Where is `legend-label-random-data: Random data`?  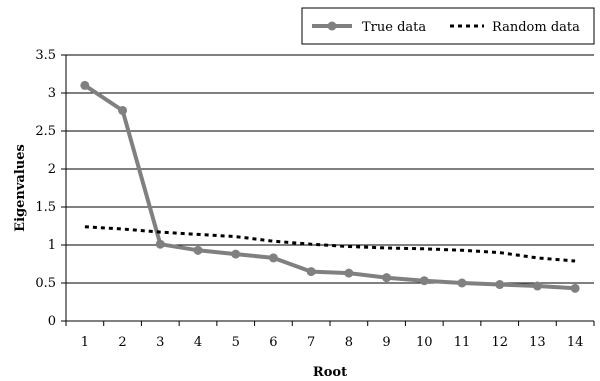
legend-label-random-data: Random data is located at coordinates (536, 27).